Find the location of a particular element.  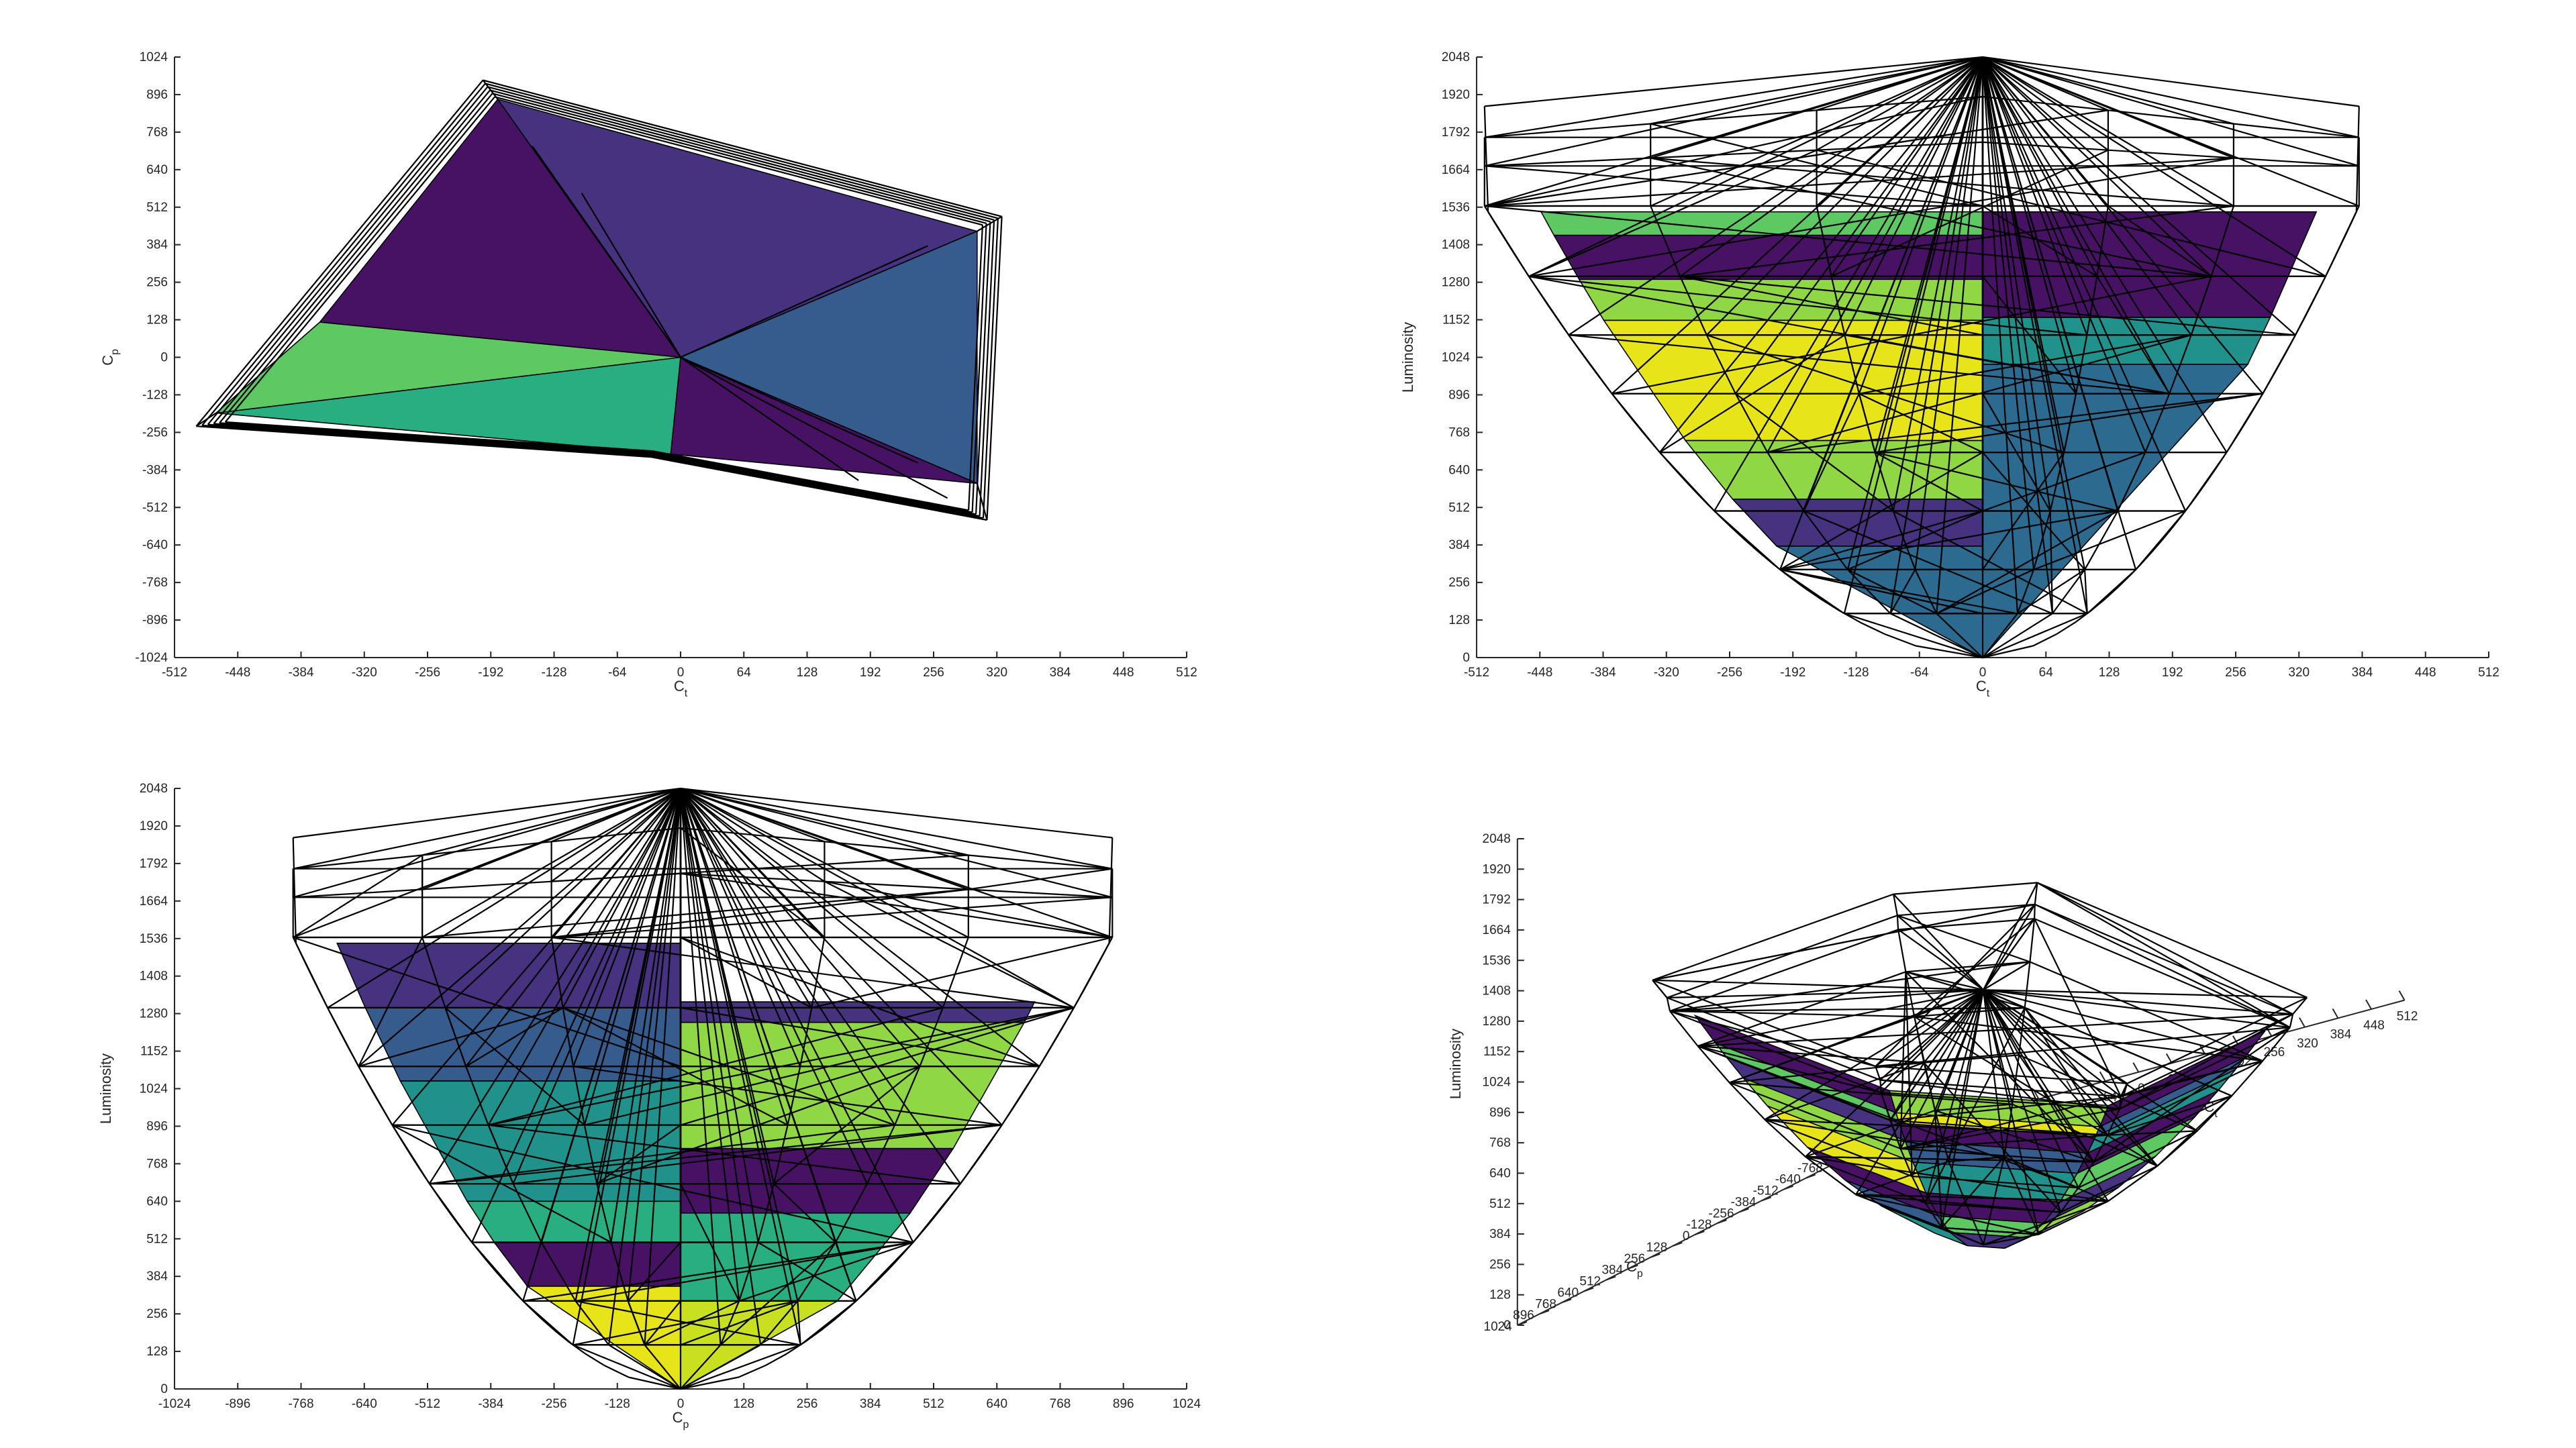

x-tick-label: -256 is located at coordinates (553, 1404).